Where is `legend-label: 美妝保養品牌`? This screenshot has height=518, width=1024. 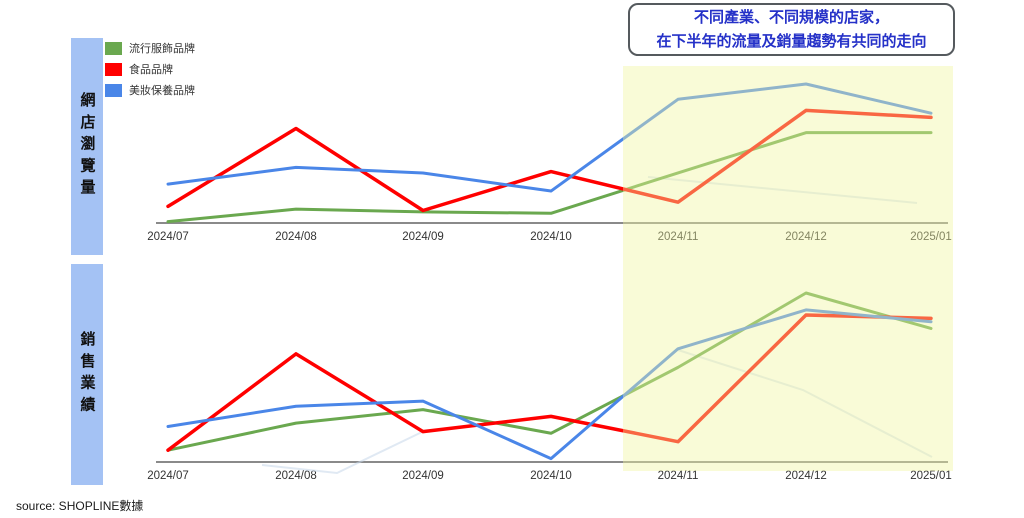 legend-label: 美妝保養品牌 is located at coordinates (162, 91).